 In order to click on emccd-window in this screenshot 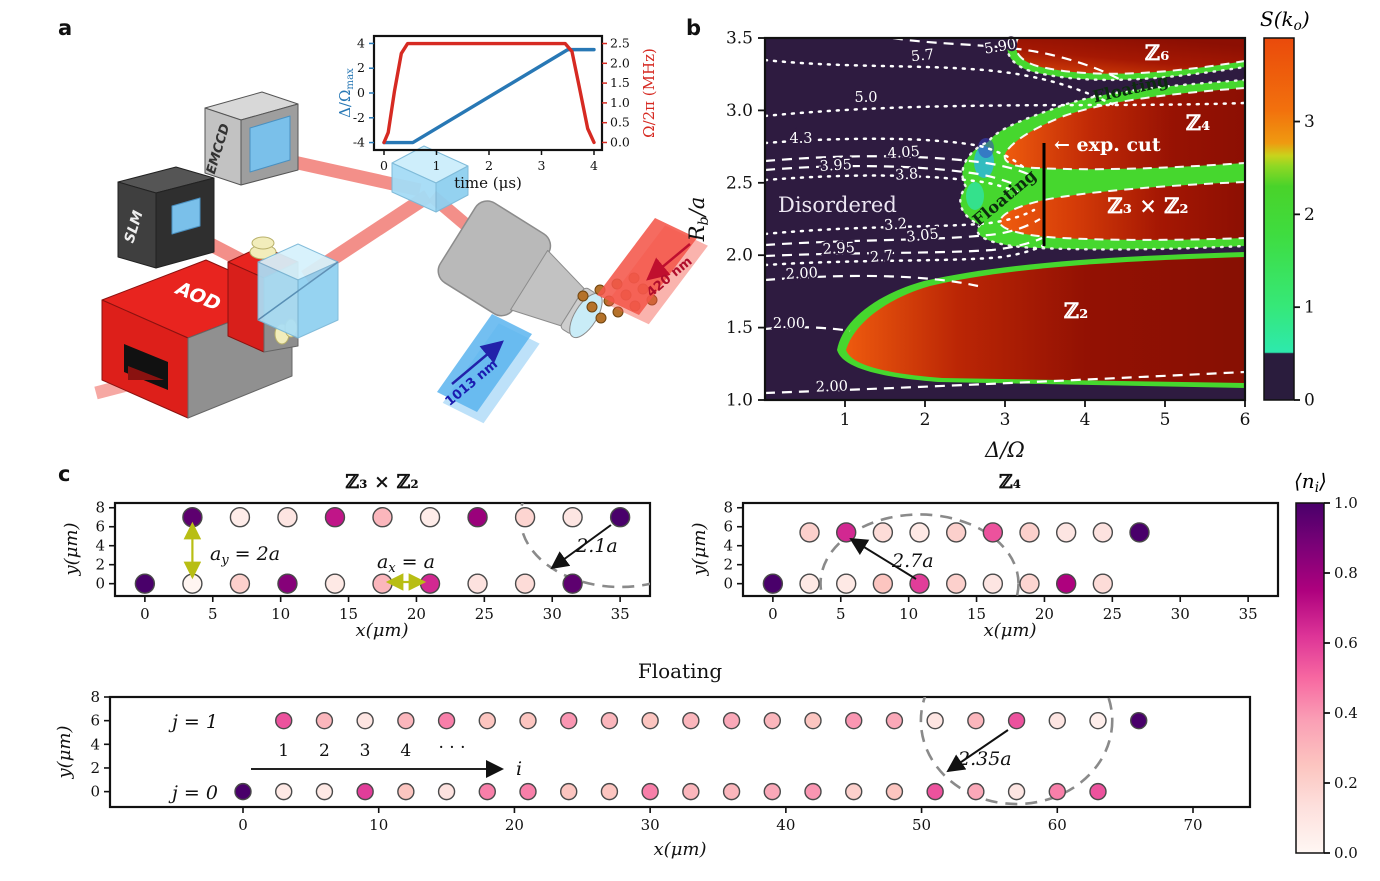, I will do `click(270, 144)`.